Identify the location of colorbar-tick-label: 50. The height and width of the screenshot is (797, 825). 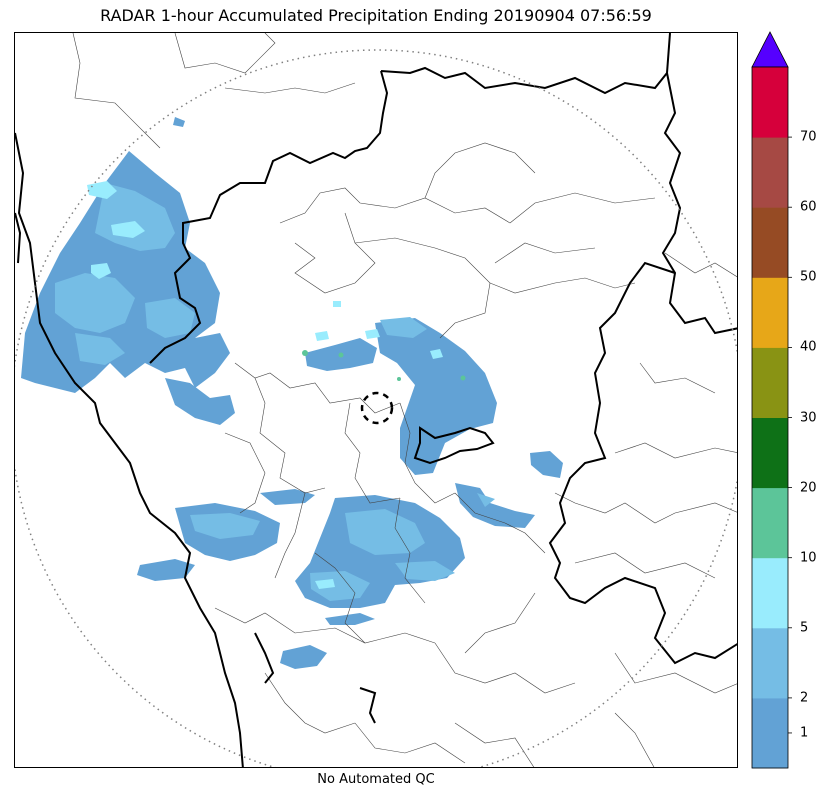
(808, 277).